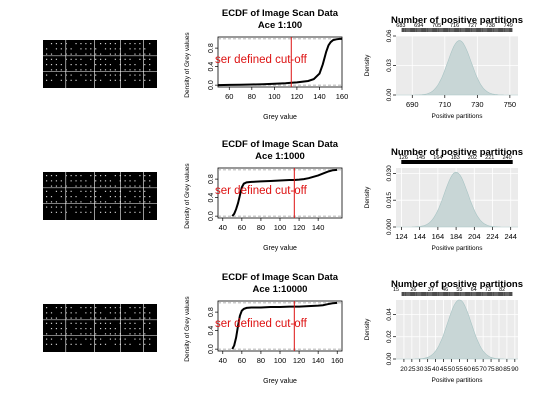 The width and height of the screenshot is (540, 400). Describe the element at coordinates (490, 26) in the screenshot. I see `density-top-tick-label: 738` at that location.